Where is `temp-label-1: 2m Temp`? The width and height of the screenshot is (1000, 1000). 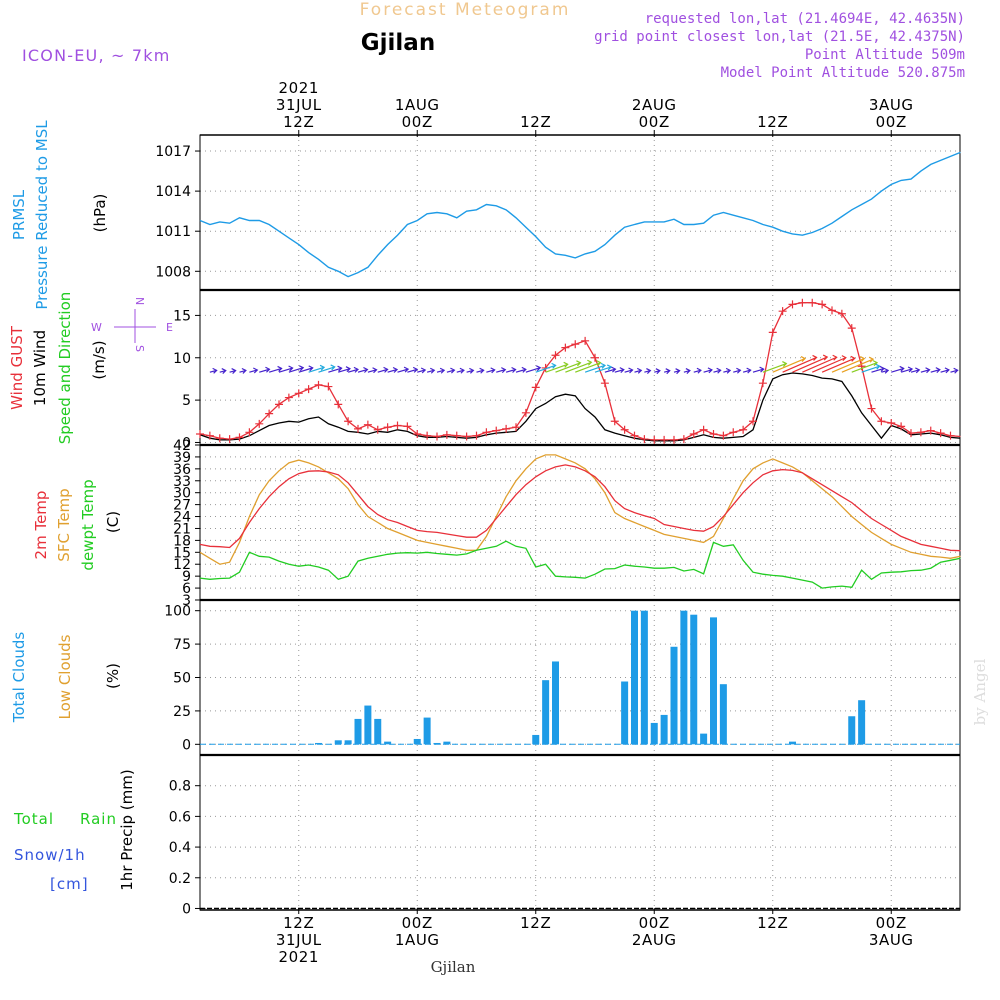 temp-label-1: 2m Temp is located at coordinates (41, 525).